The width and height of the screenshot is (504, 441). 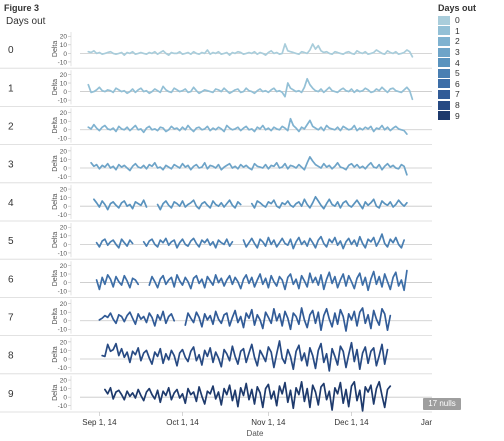 What do you see at coordinates (470, 62) in the screenshot?
I see `legend-item-4: 4` at bounding box center [470, 62].